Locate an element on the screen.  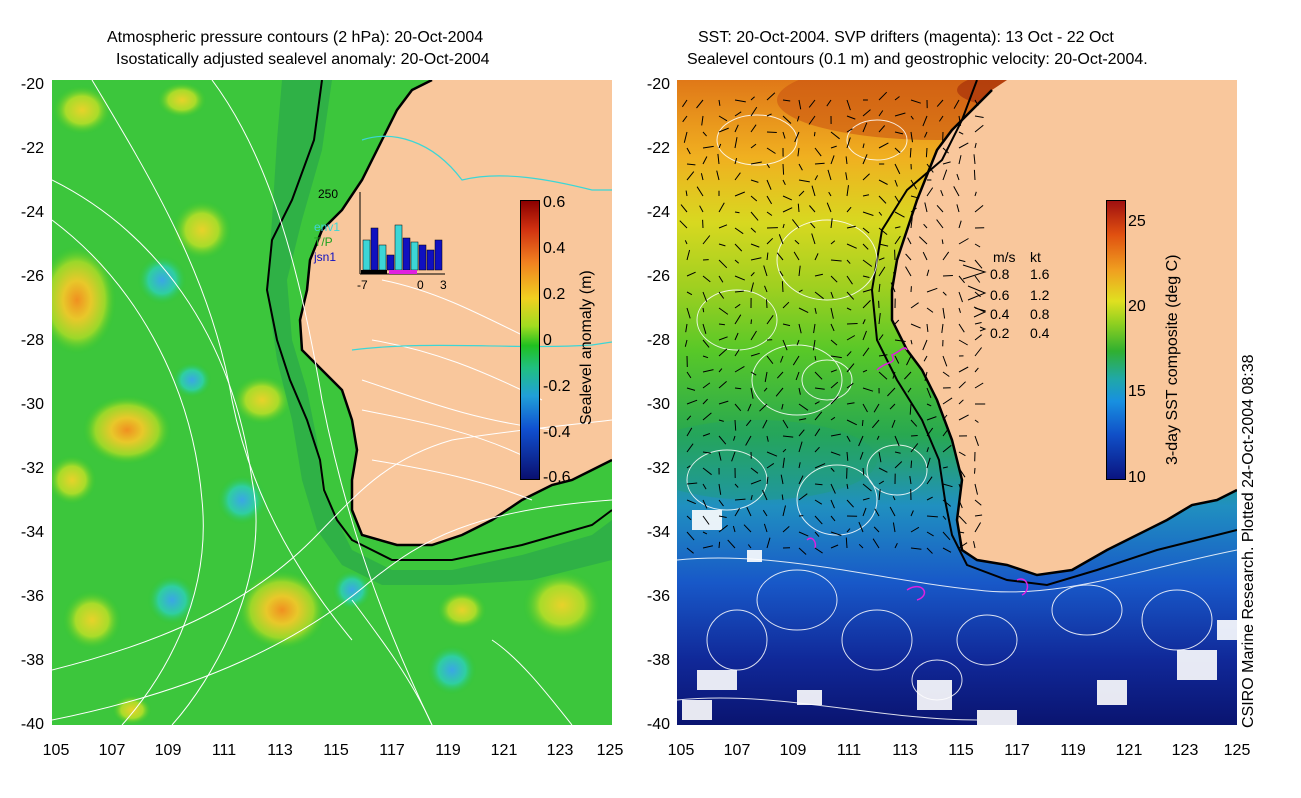
velocity-arrows is located at coordinates (832, 323).